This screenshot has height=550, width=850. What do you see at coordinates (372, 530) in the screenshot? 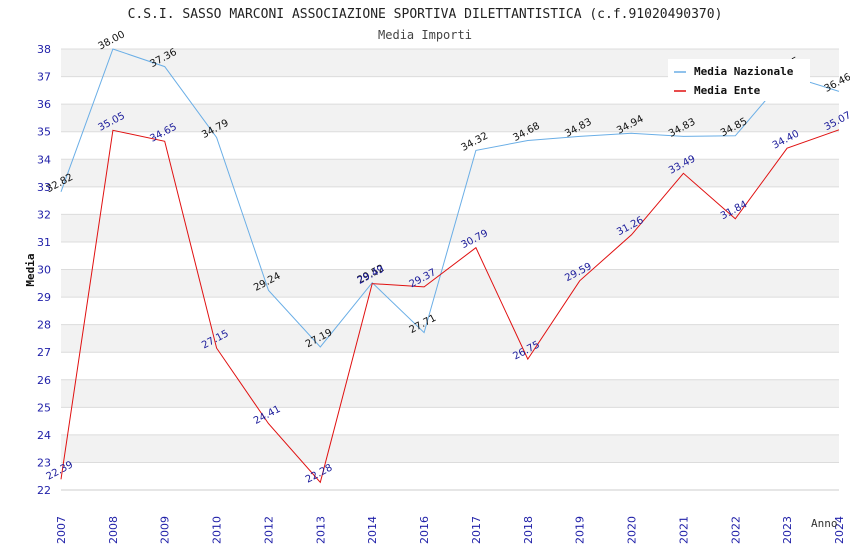
I see `x-tick-label: 2014` at bounding box center [372, 530].